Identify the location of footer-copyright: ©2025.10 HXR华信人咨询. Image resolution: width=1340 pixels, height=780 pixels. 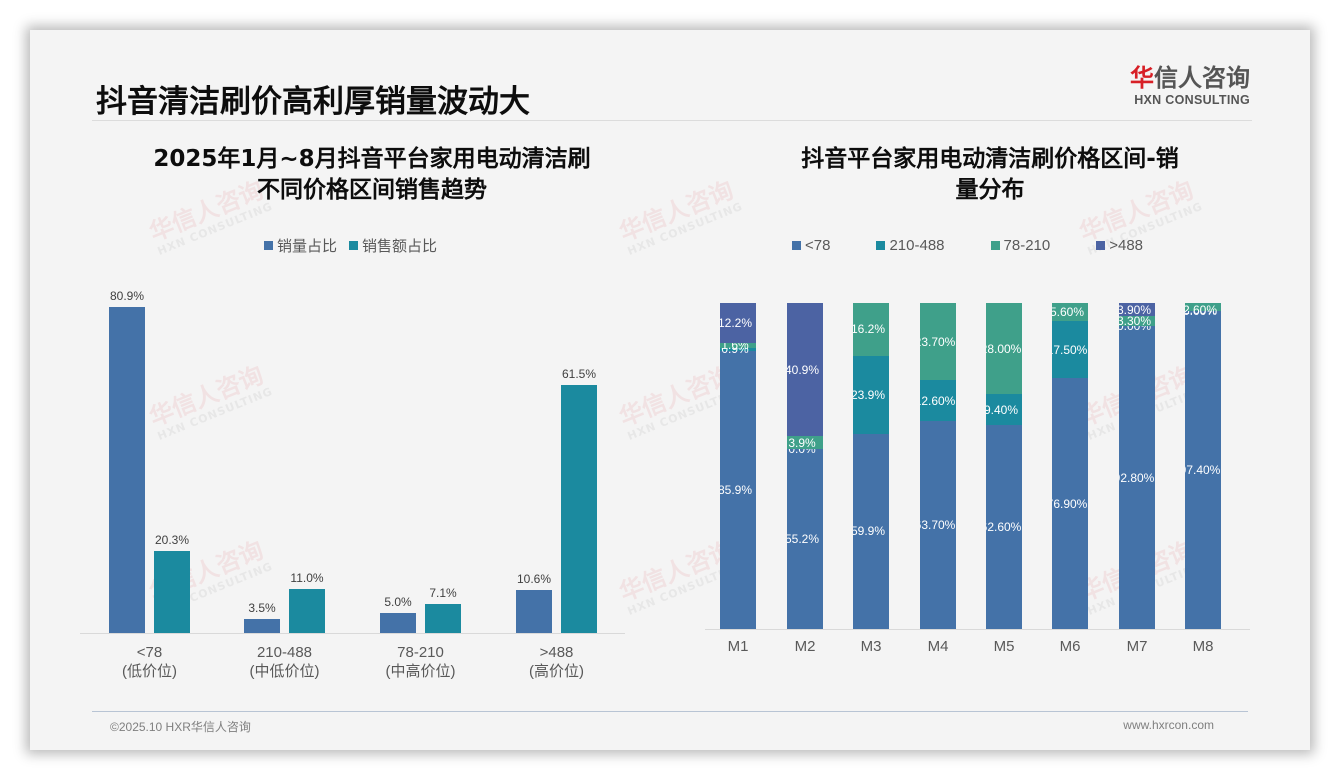
(180, 727).